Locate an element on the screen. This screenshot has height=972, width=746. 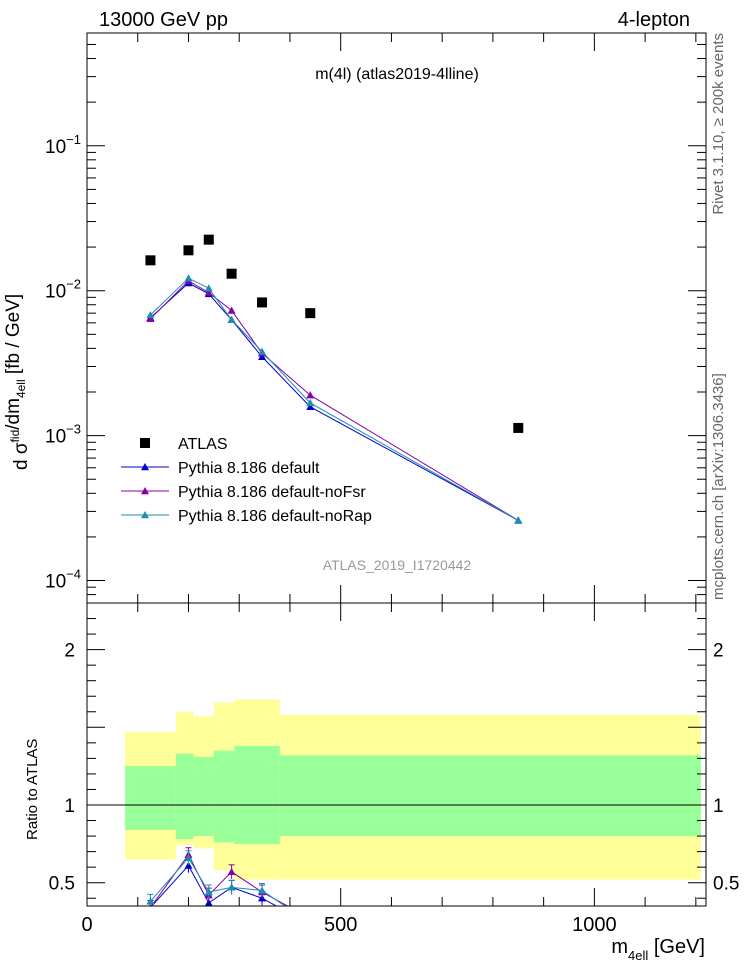
legend-label: ATLAS is located at coordinates (203, 444).